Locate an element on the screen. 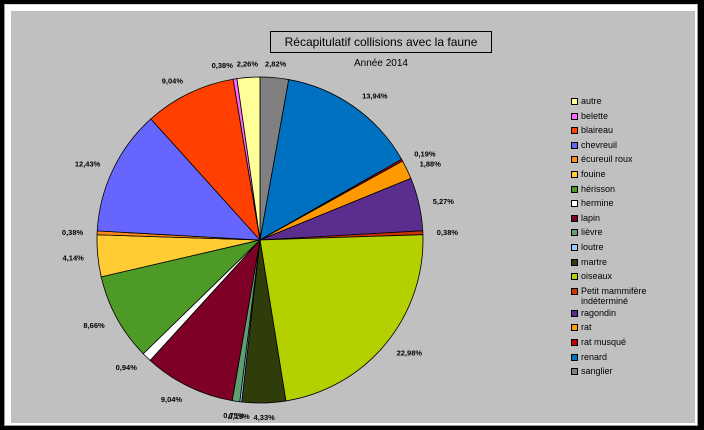 The image size is (704, 430). legend-item-ragondin: ragondin is located at coordinates (626, 314).